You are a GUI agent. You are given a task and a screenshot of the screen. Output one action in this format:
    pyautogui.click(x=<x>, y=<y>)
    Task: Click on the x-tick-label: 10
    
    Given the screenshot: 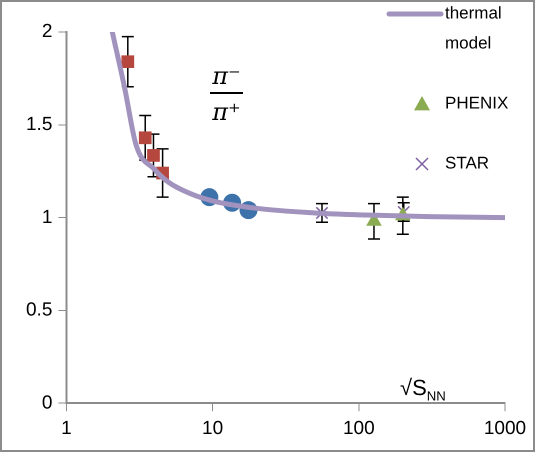 What is the action you would take?
    pyautogui.click(x=213, y=428)
    